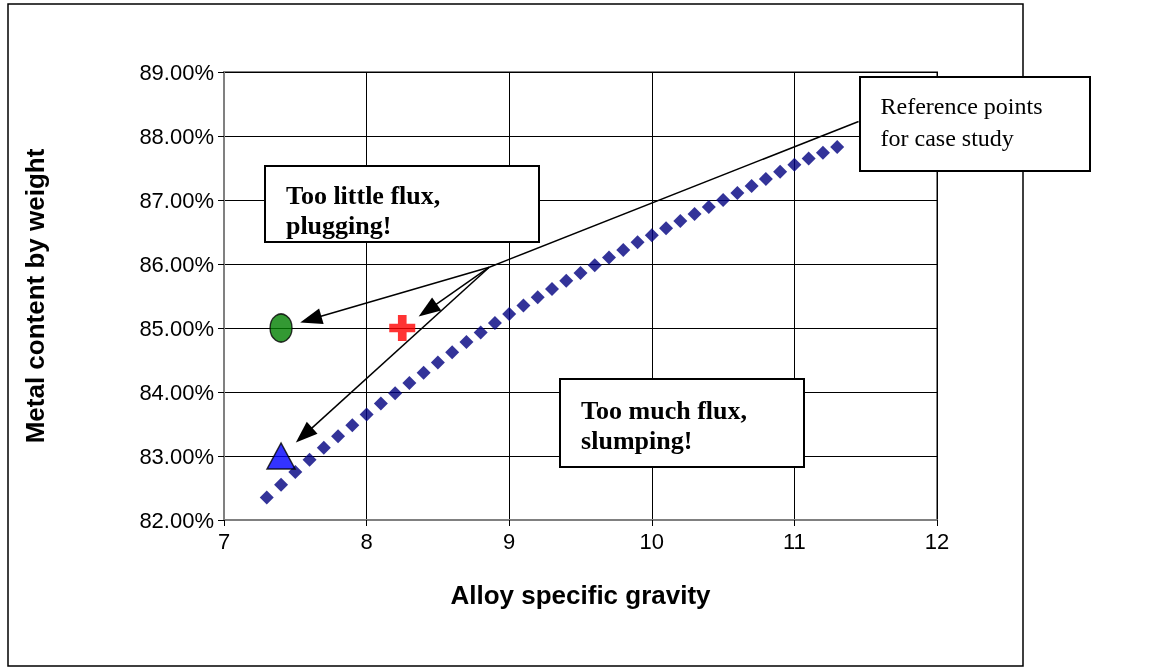 Image resolution: width=1151 pixels, height=670 pixels. Describe the element at coordinates (176, 136) in the screenshot. I see `y-tick-label: 88.00%` at that location.